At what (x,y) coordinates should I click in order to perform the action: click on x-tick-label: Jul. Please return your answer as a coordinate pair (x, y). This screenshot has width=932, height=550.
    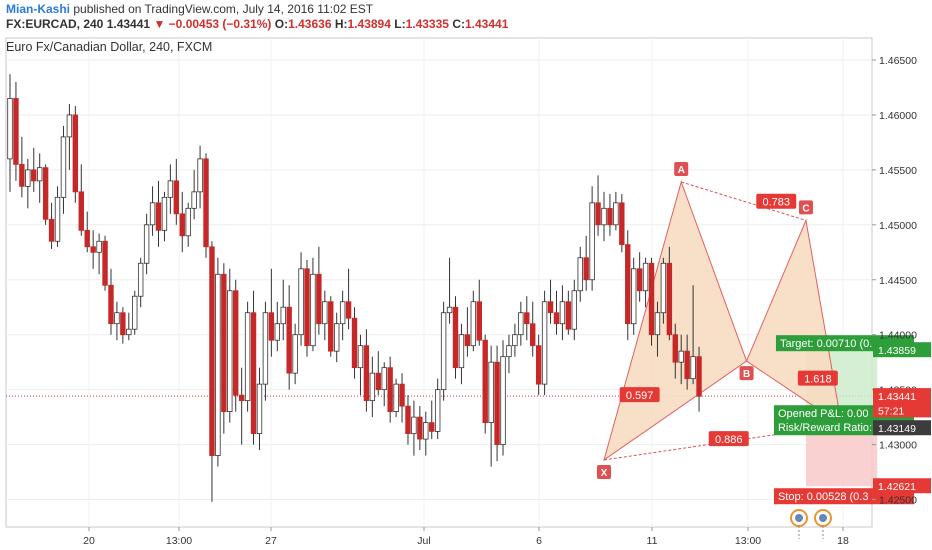
    Looking at the image, I should click on (423, 541).